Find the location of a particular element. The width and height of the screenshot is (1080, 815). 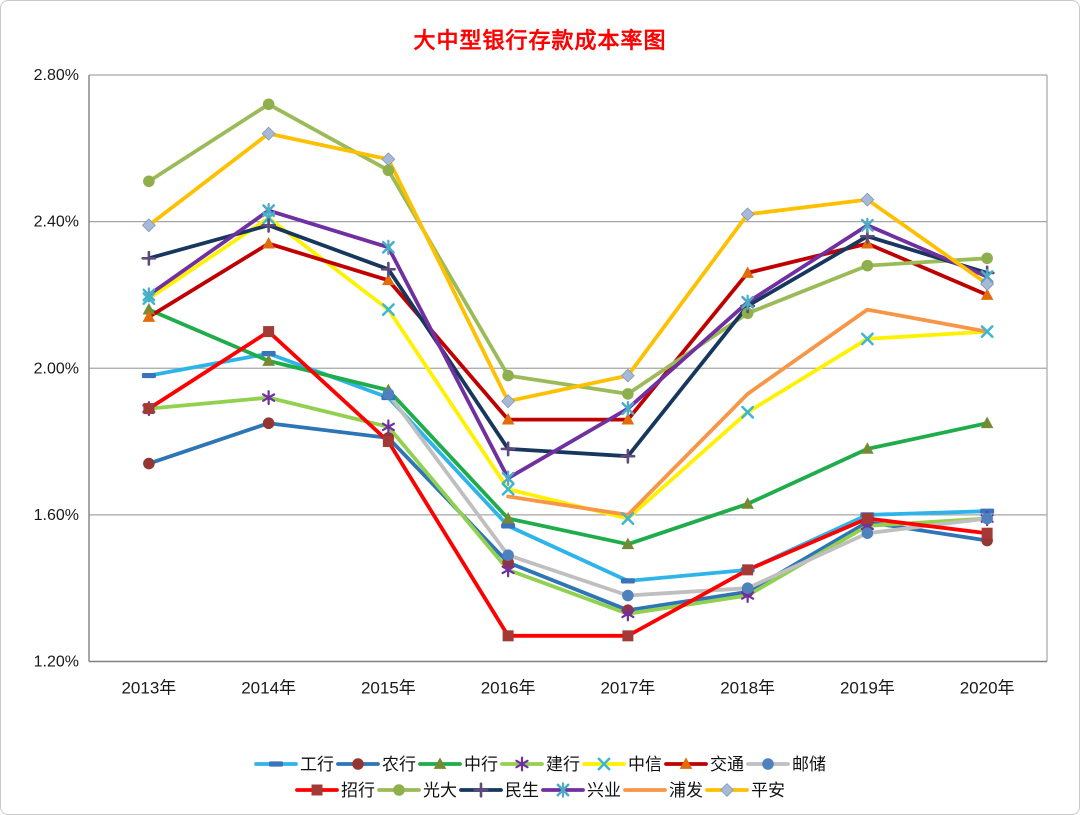

legend-item: 招行 is located at coordinates (335, 790).